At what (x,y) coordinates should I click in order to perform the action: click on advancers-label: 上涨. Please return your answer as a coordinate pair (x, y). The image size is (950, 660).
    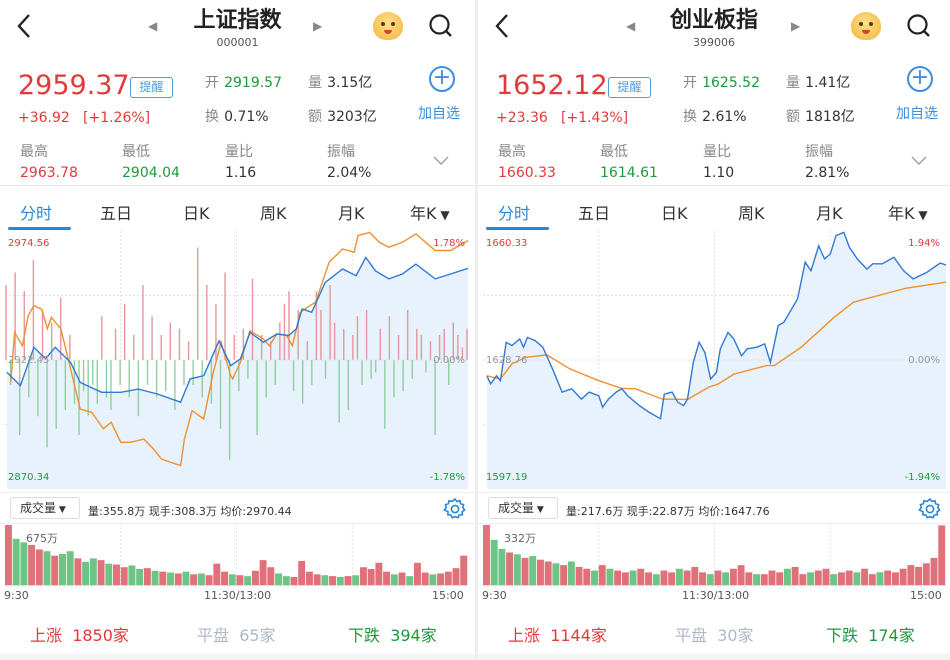
    Looking at the image, I should click on (46, 635).